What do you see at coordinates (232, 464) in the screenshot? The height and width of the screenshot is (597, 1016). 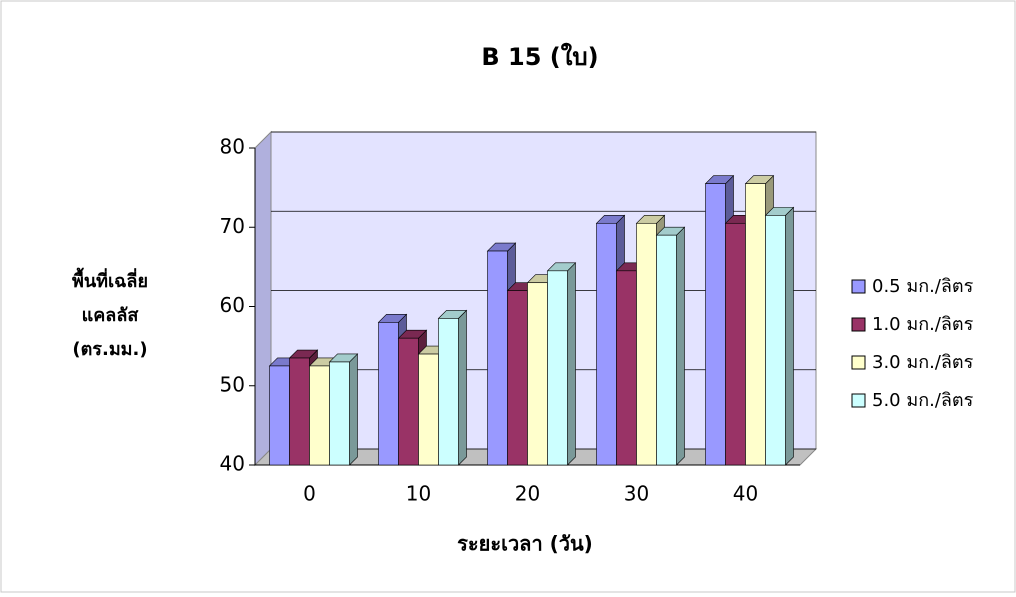 I see `y-tick-label: 40` at bounding box center [232, 464].